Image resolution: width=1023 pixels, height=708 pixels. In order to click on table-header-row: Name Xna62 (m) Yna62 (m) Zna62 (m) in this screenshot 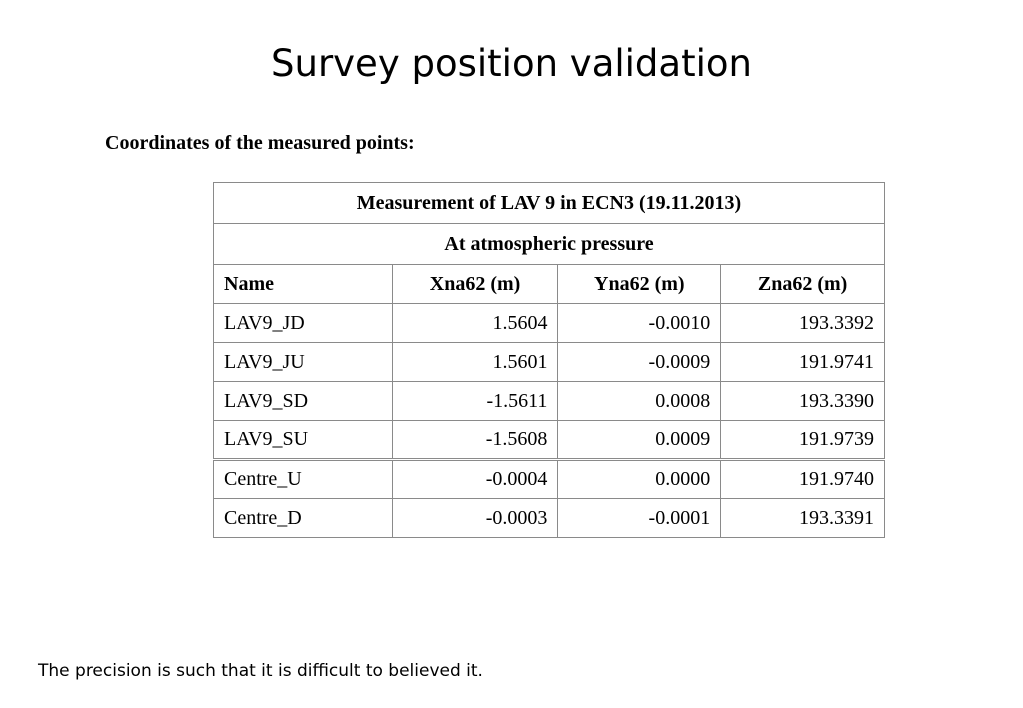, I will do `click(549, 284)`.